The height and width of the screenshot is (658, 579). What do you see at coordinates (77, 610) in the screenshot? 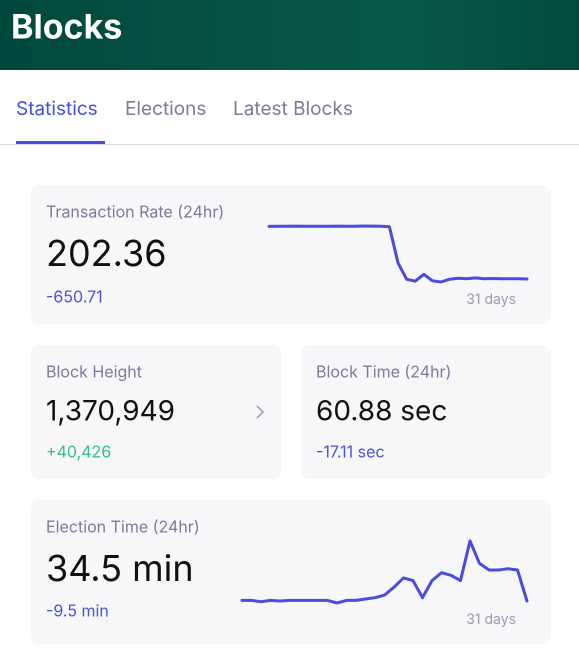
I see `card-change: -9.5 min` at bounding box center [77, 610].